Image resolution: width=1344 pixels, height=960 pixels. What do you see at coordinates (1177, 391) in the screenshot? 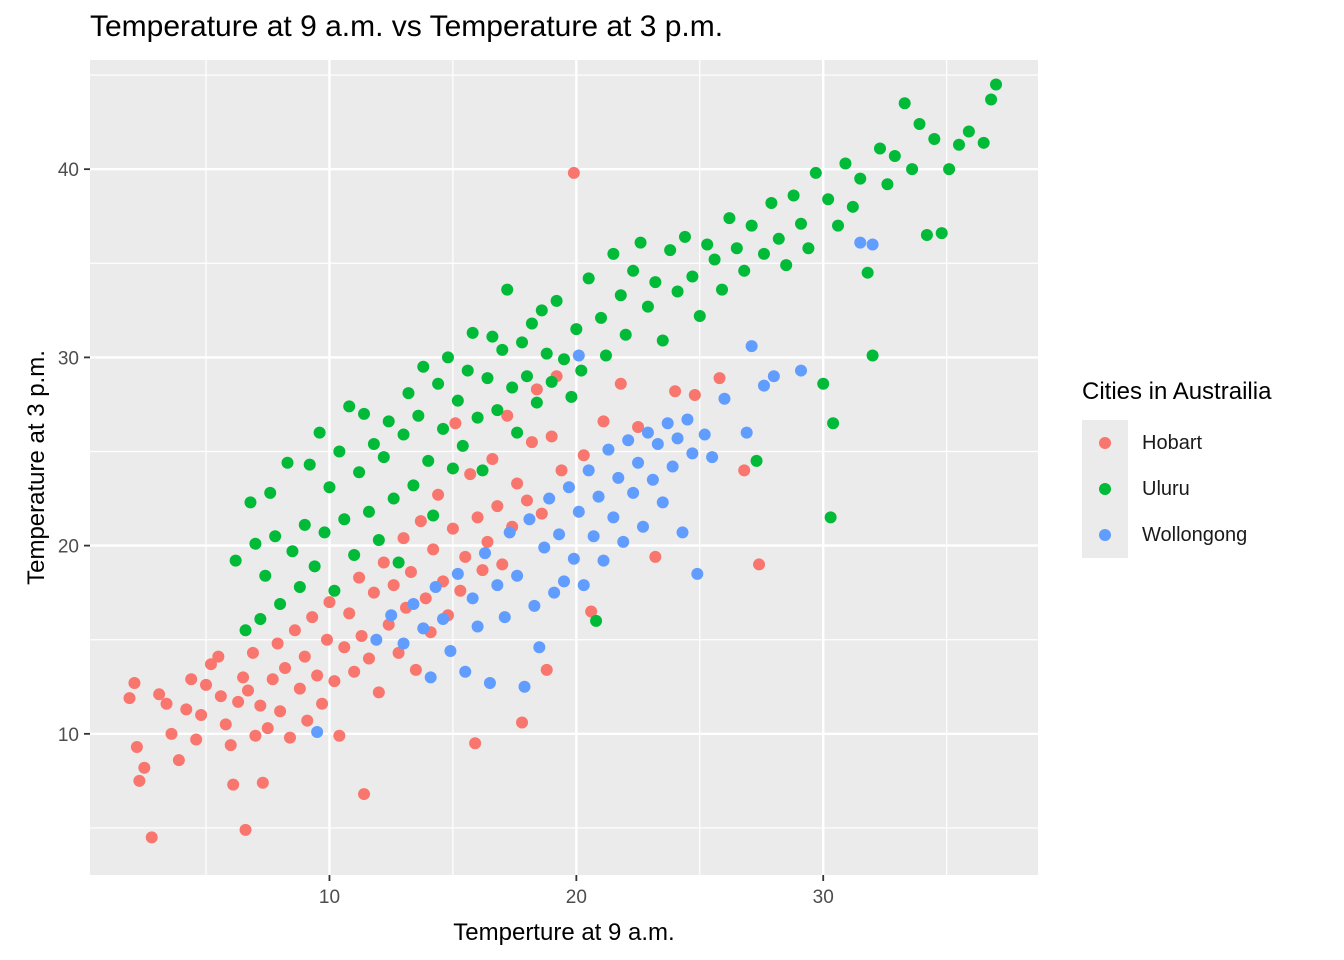
I see `legend-title: Cities in Austrailia` at bounding box center [1177, 391].